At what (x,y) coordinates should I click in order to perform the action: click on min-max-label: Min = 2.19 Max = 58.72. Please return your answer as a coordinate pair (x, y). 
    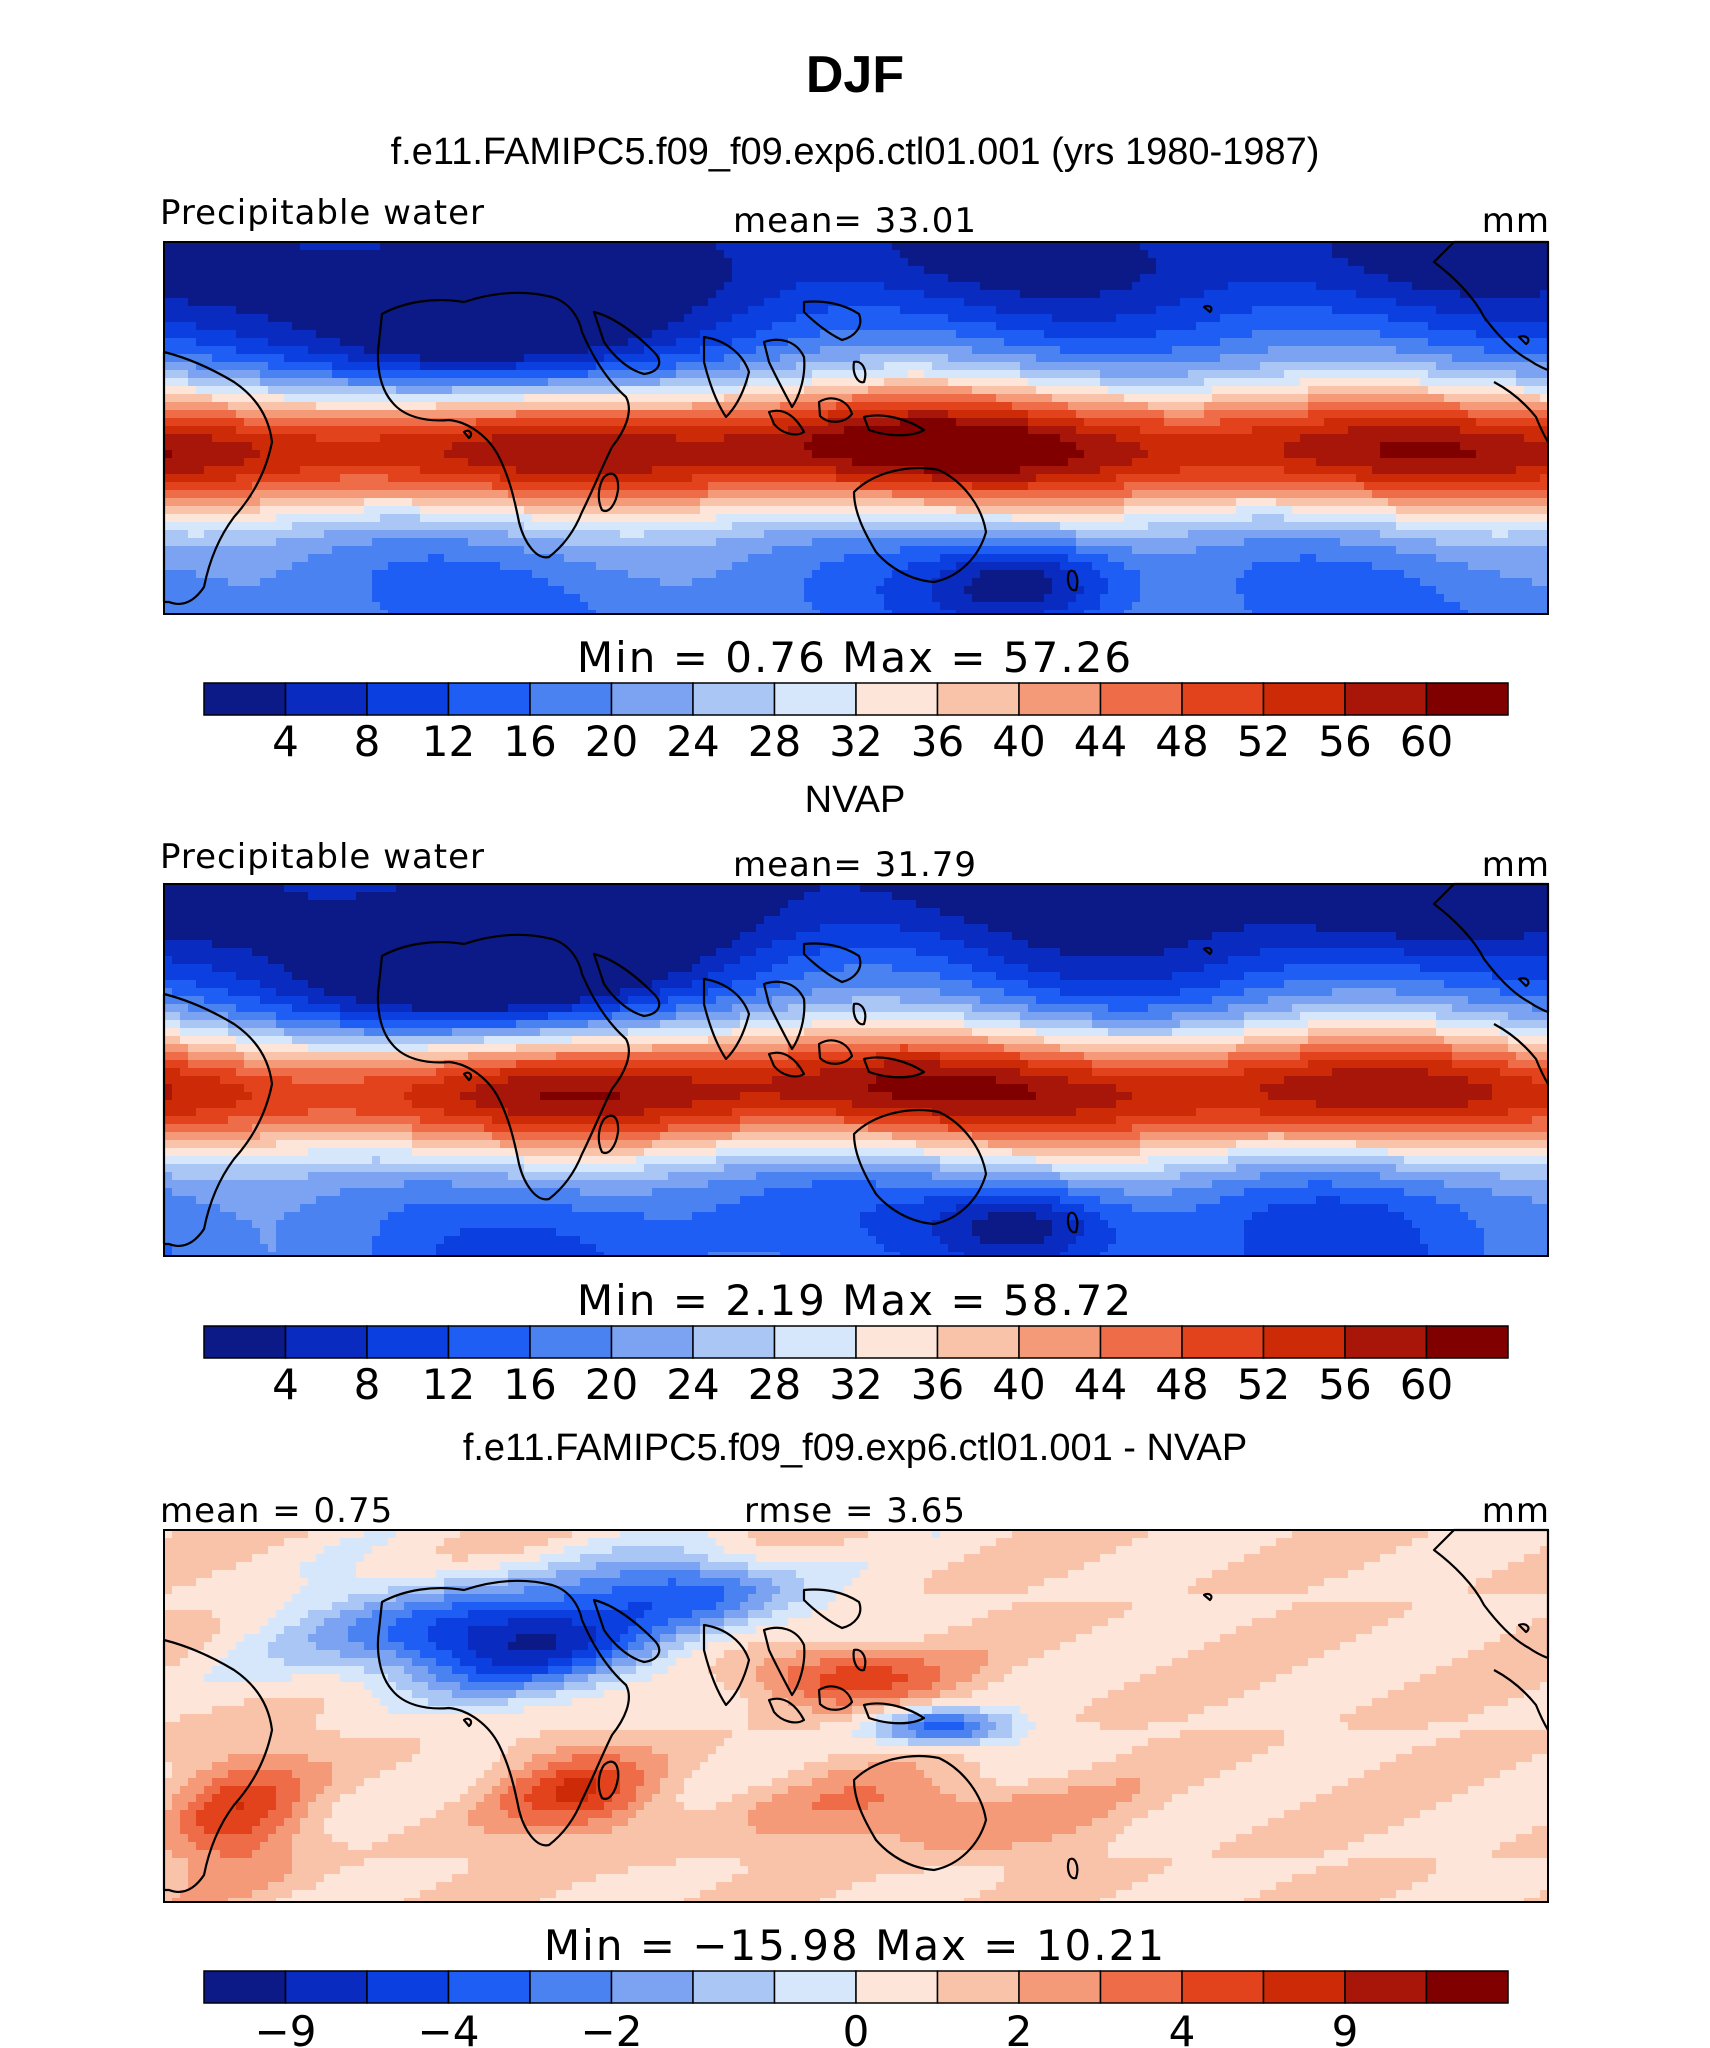
    Looking at the image, I should click on (855, 1300).